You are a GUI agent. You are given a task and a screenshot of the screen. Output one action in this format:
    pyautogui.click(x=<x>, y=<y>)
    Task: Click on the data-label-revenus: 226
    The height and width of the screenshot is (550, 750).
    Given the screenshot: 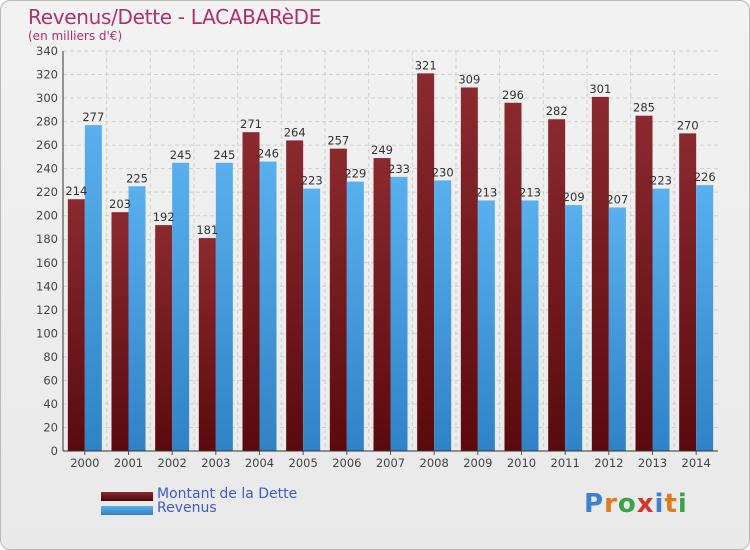 What is the action you would take?
    pyautogui.click(x=705, y=177)
    